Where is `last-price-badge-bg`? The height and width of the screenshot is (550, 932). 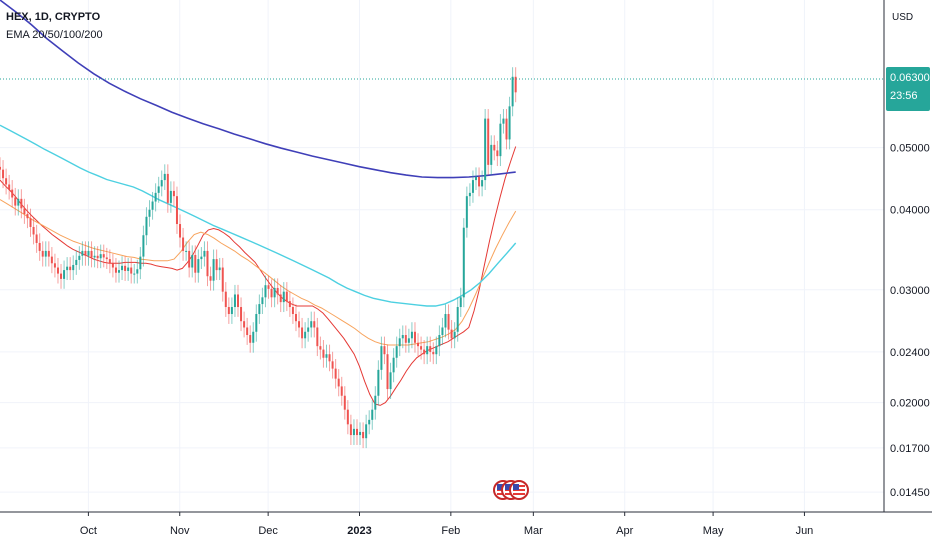 last-price-badge-bg is located at coordinates (908, 89).